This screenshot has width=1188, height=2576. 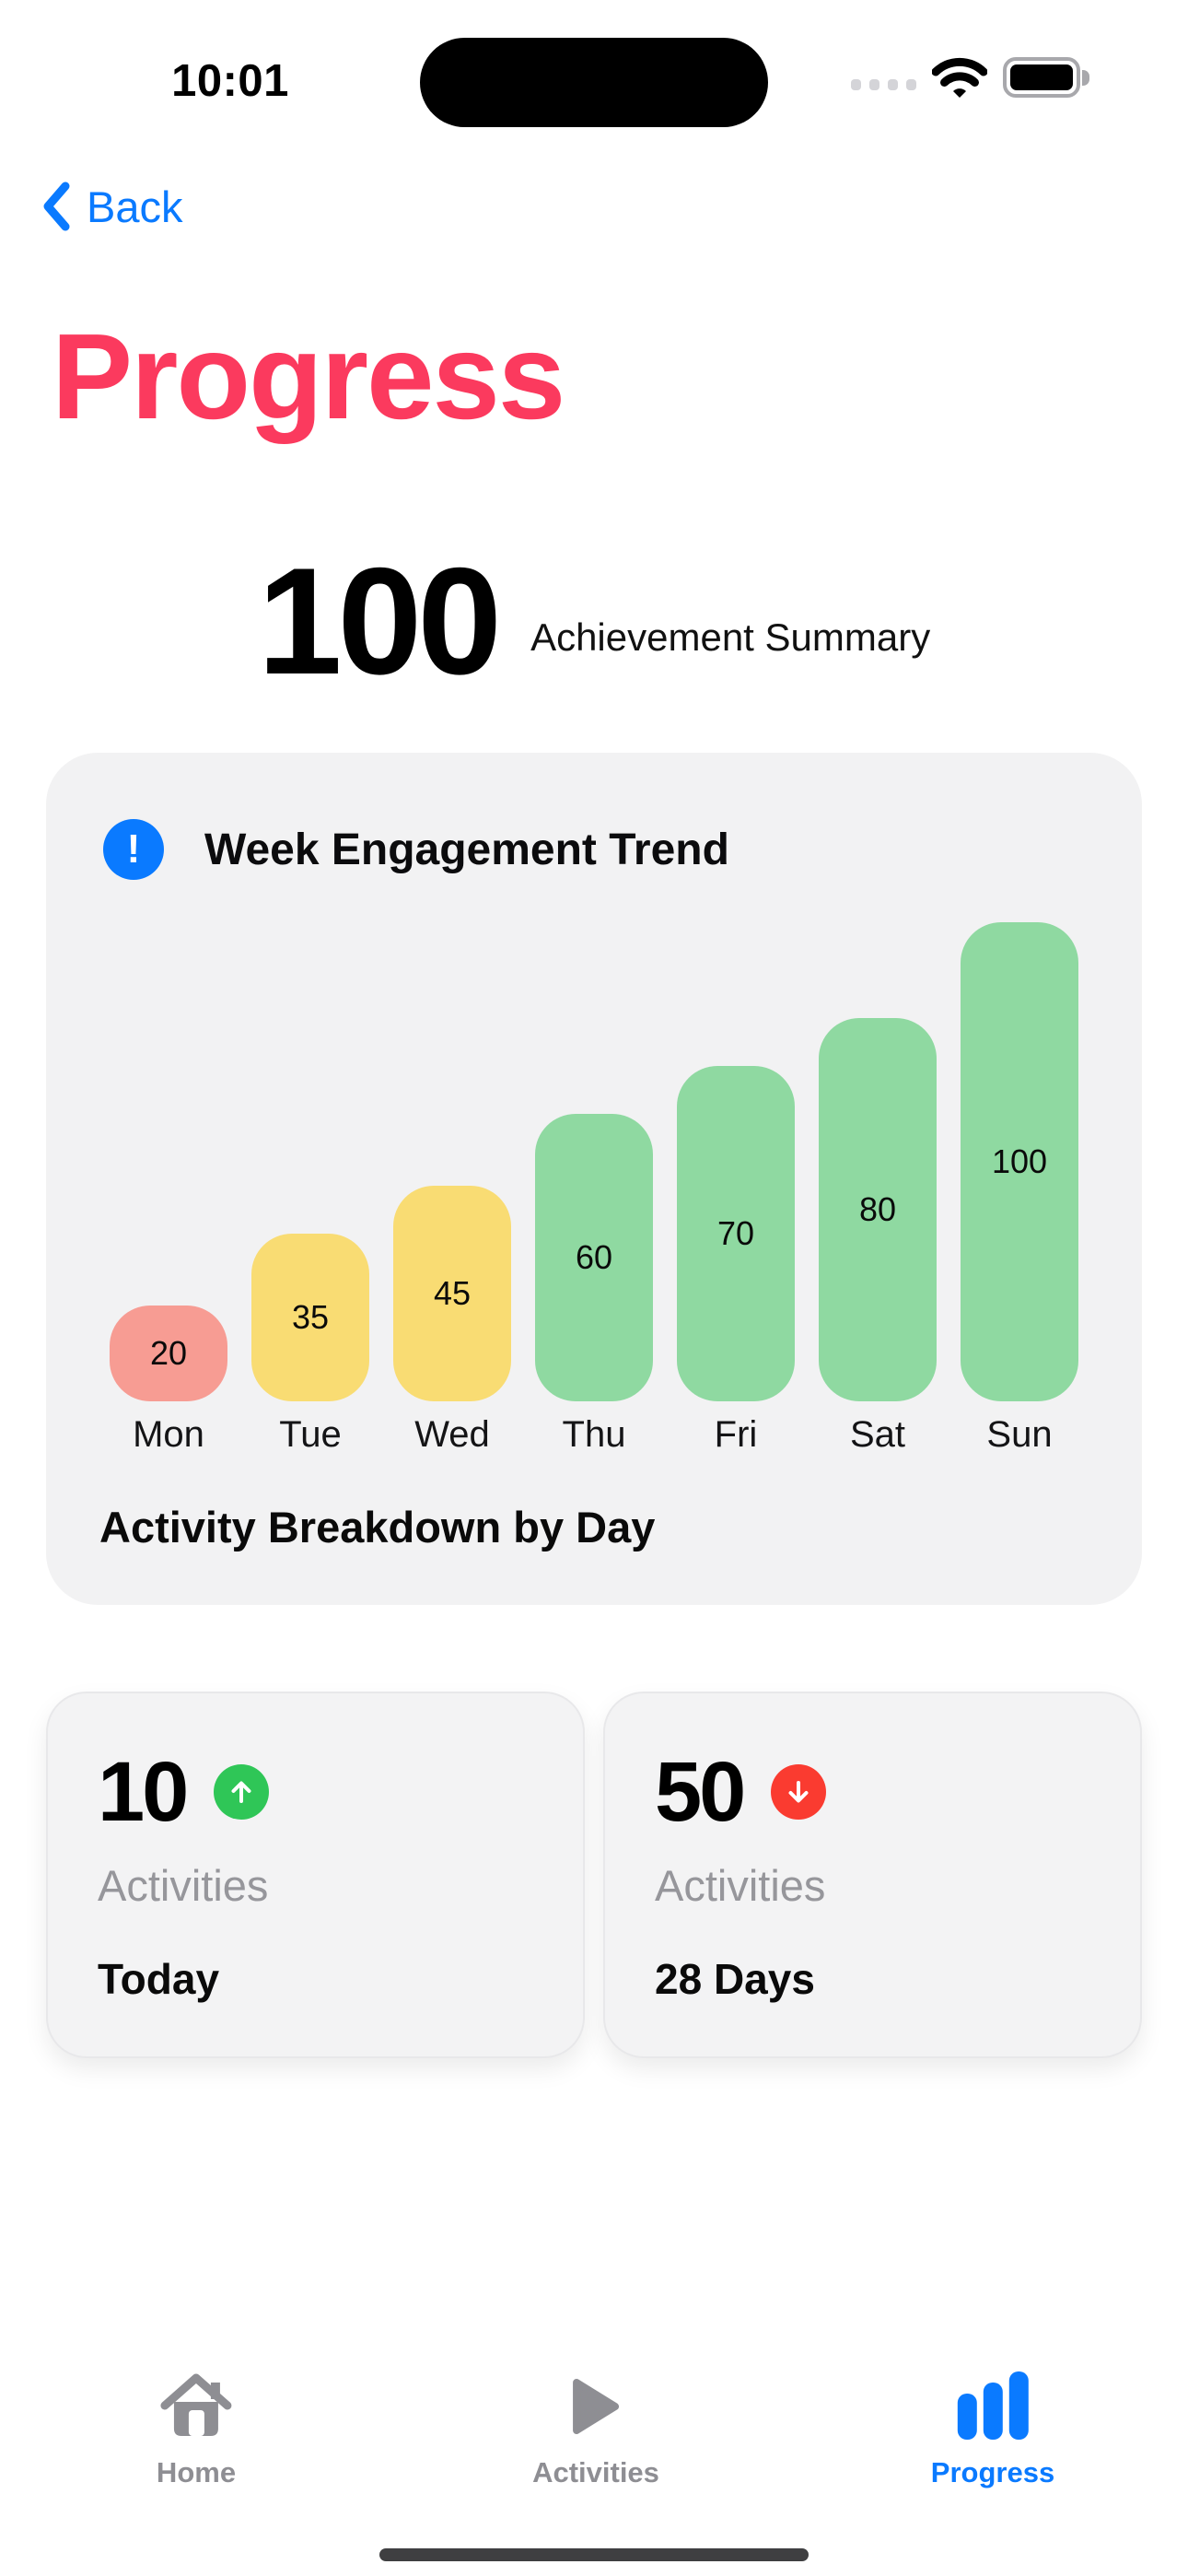 I want to click on back-label: Back, so click(x=135, y=206).